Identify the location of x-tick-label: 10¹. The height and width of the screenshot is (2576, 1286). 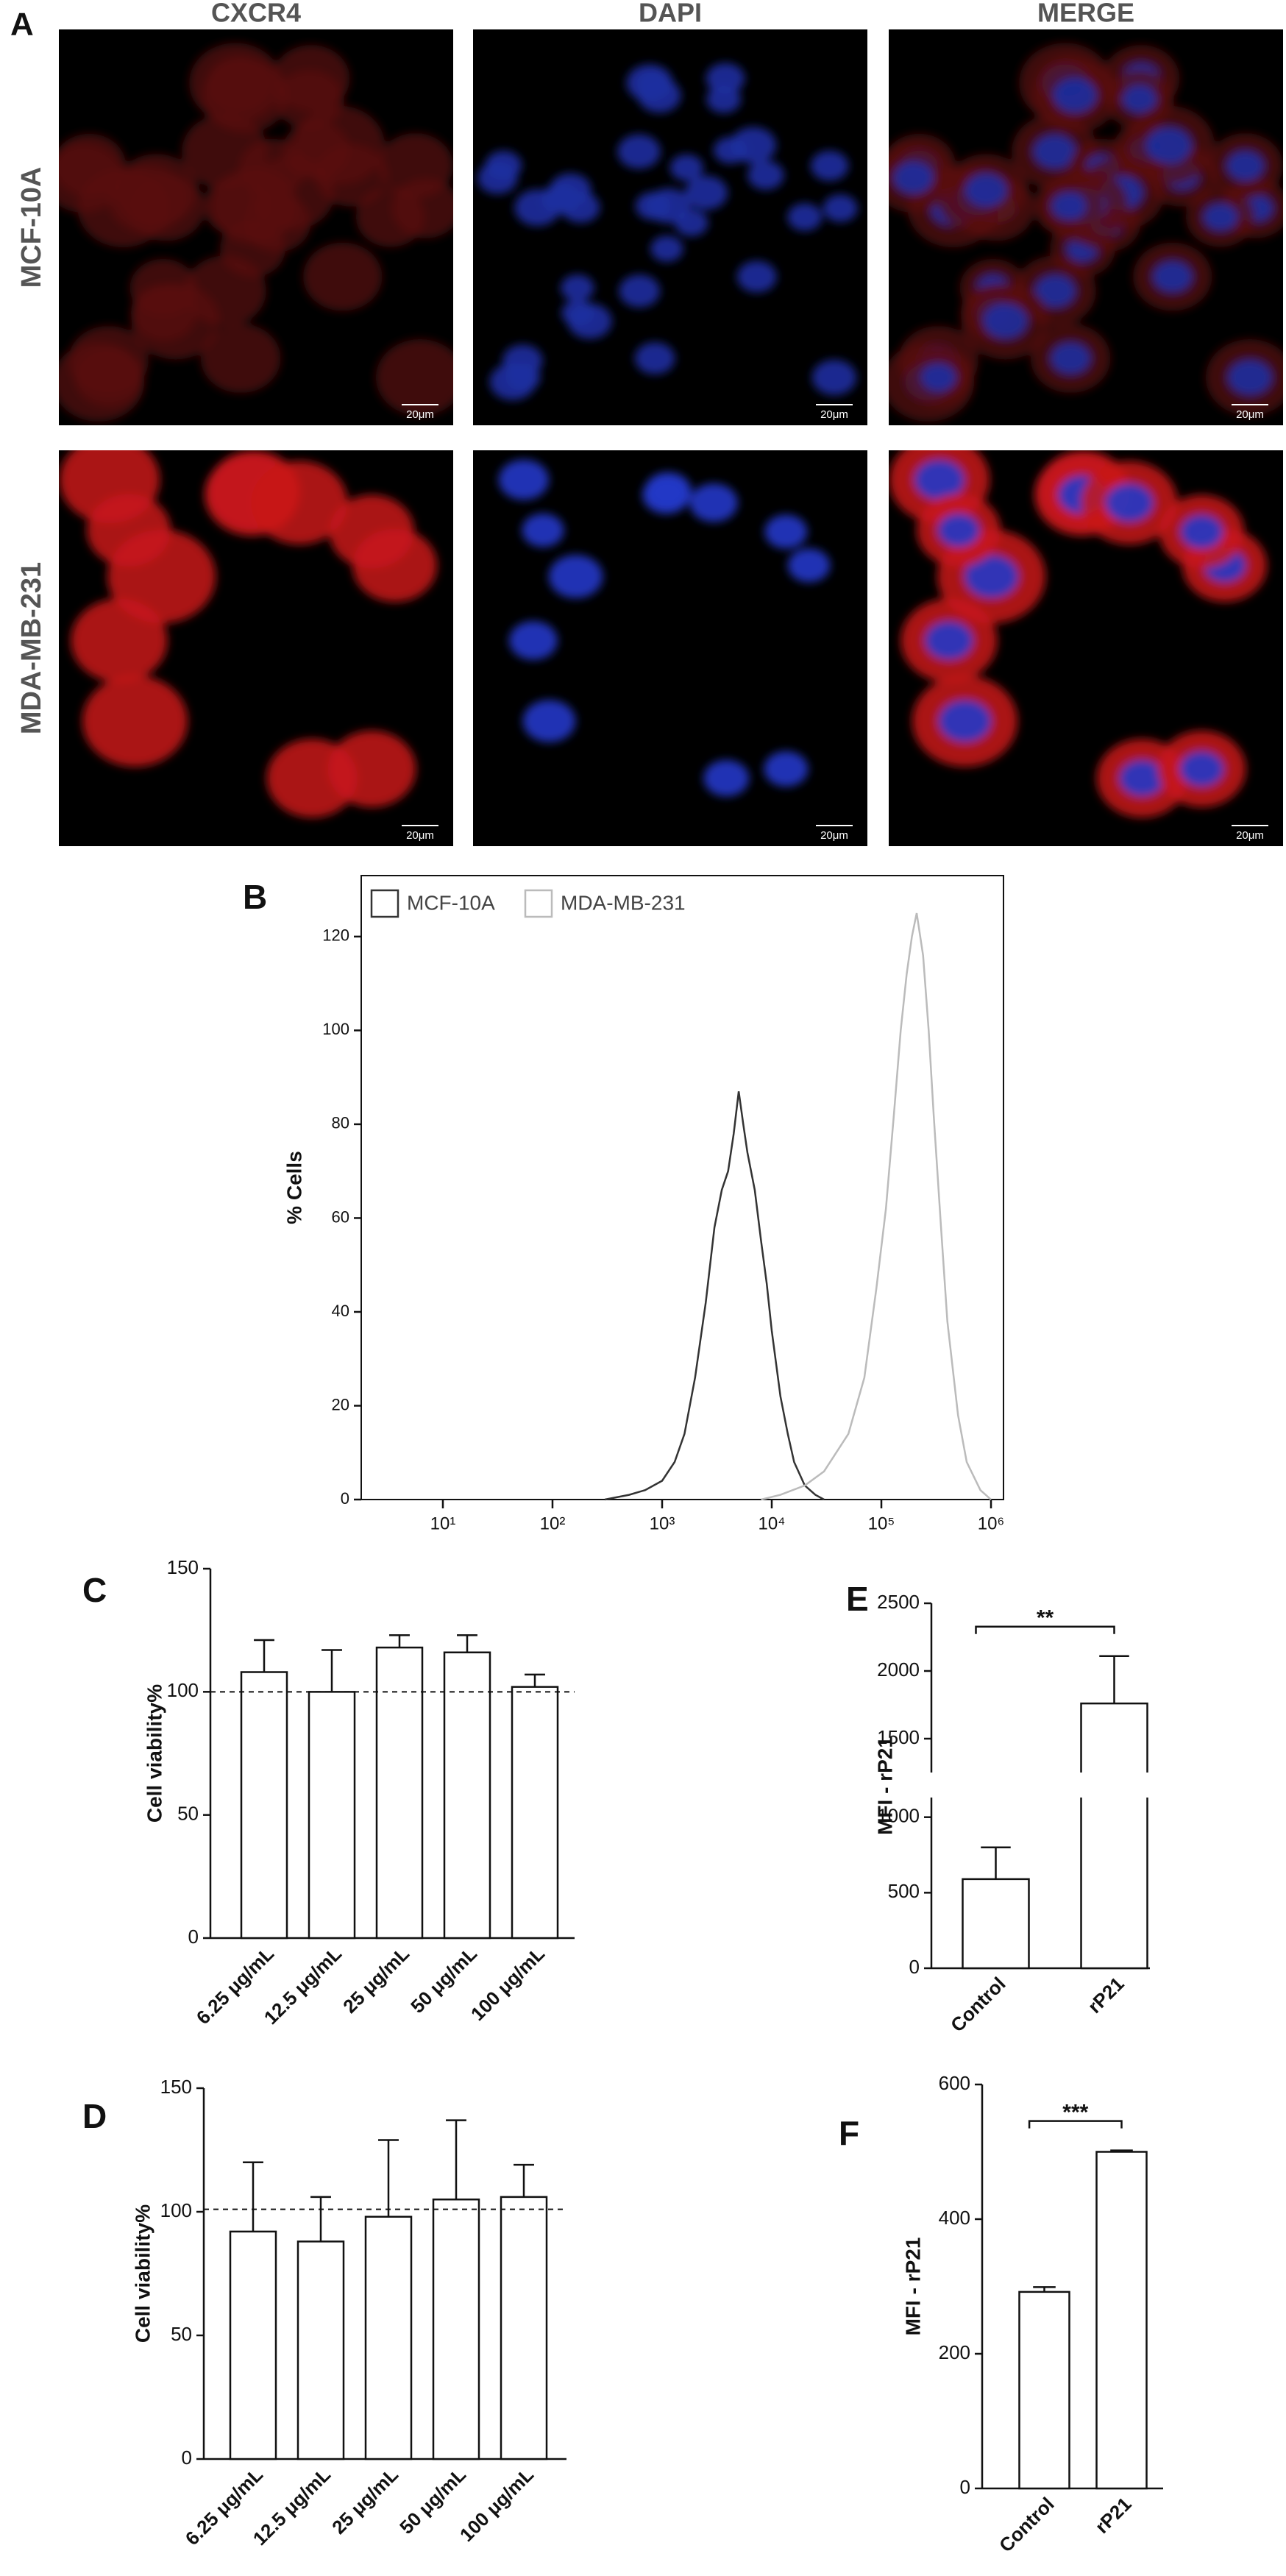
(443, 1523).